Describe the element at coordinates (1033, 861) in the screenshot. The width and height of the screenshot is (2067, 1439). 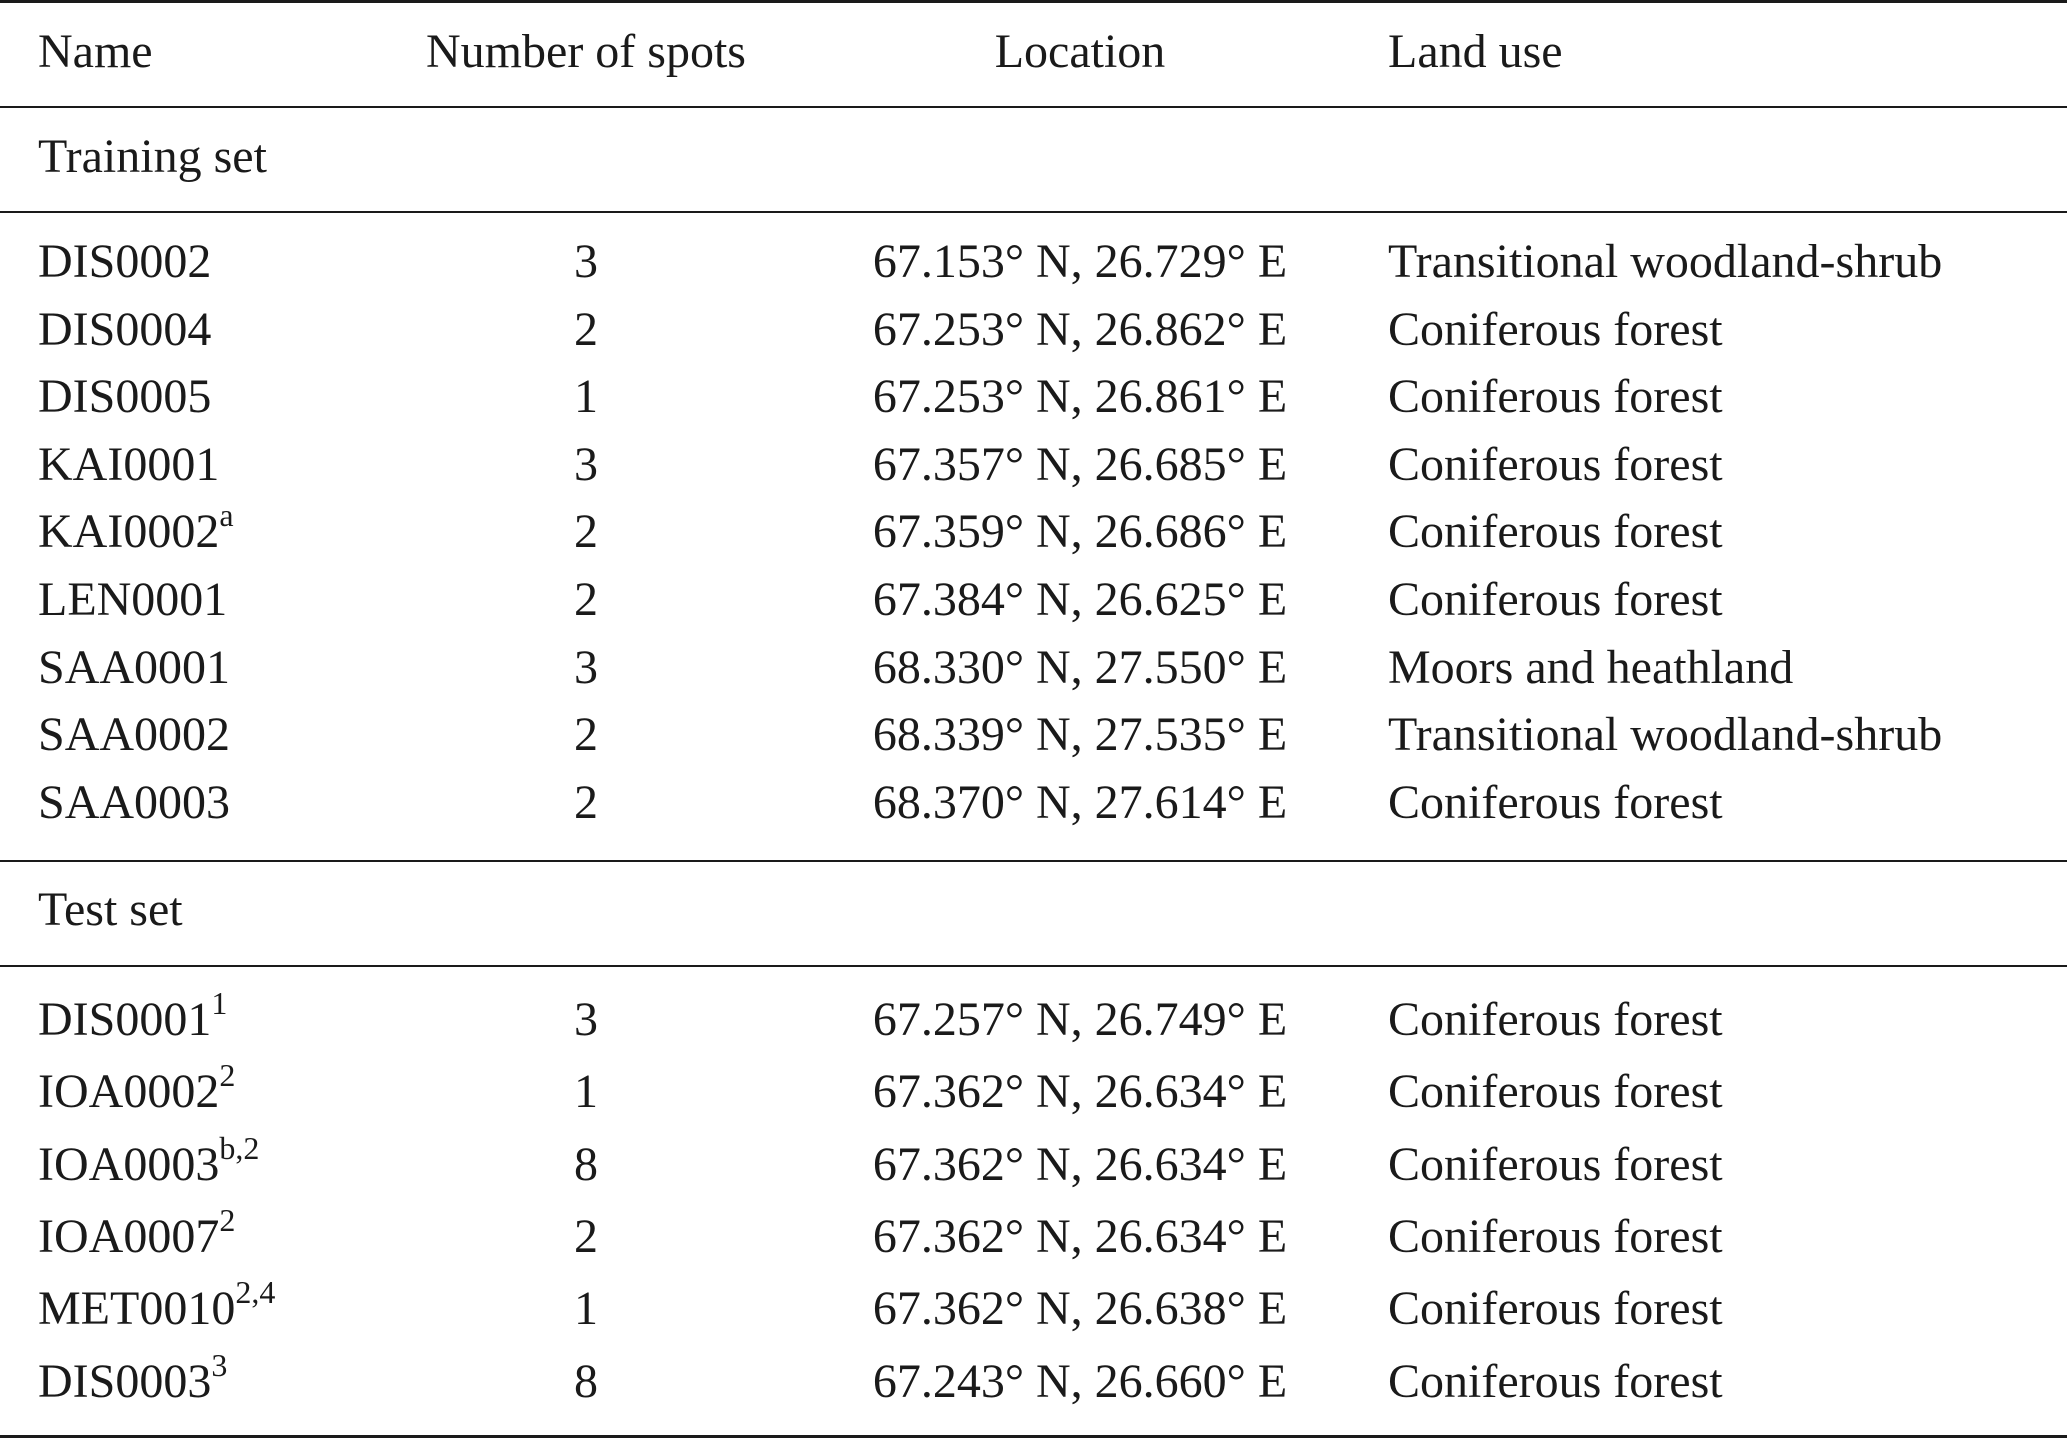
I see `section-divider-rule` at that location.